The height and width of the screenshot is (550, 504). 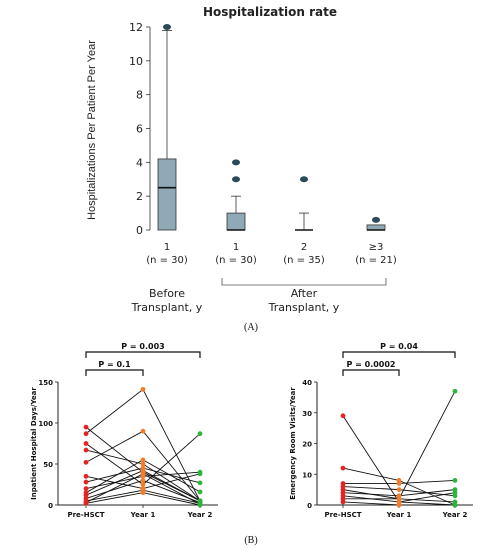 What do you see at coordinates (236, 260) in the screenshot?
I see `category-n: (n = 30)` at bounding box center [236, 260].